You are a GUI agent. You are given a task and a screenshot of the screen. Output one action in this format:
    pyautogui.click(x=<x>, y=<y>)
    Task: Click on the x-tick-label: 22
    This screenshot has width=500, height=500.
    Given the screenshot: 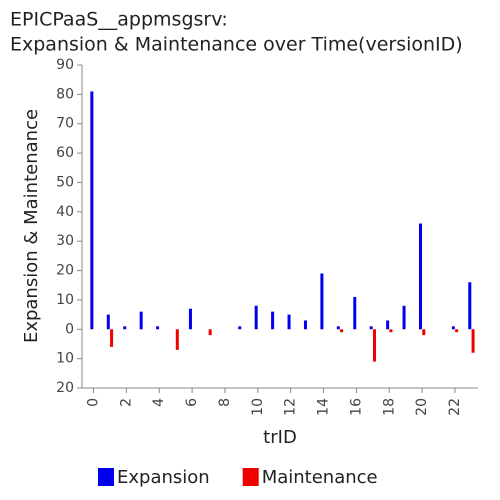 What is the action you would take?
    pyautogui.click(x=455, y=407)
    